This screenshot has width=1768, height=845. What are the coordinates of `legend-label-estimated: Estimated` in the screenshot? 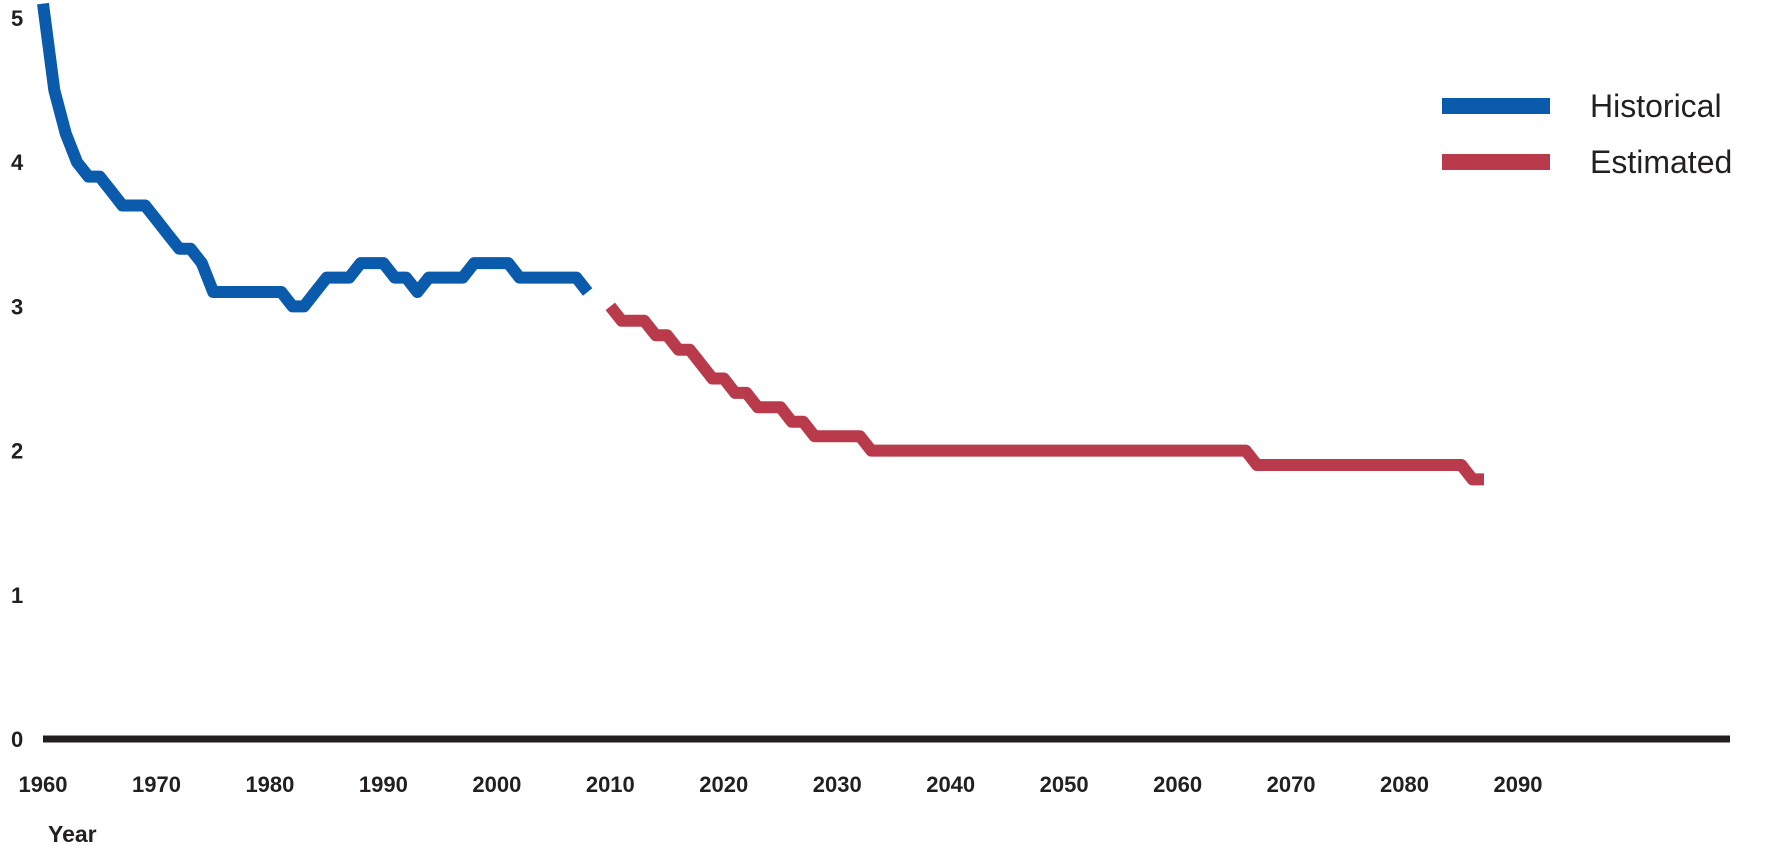 It's located at (1661, 162).